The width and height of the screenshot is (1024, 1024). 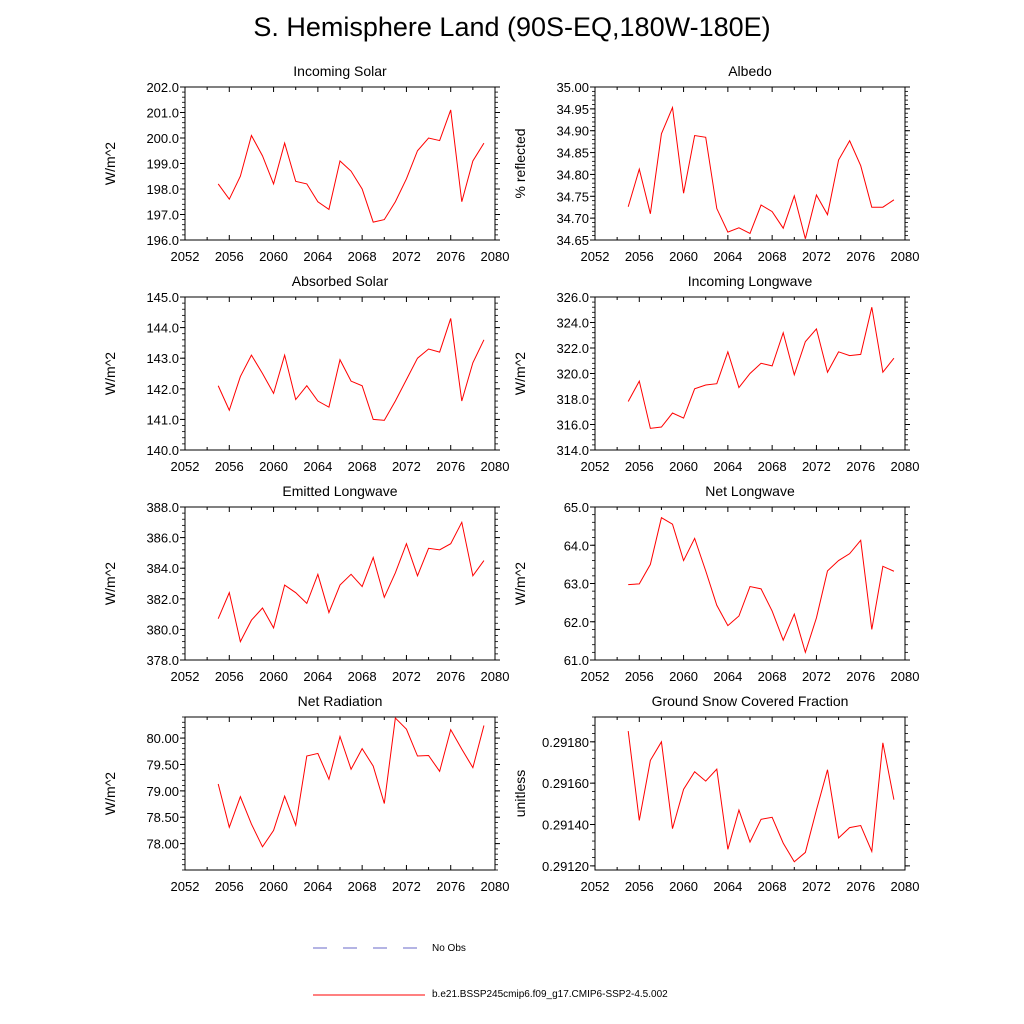 What do you see at coordinates (572, 425) in the screenshot?
I see `y-tick-label: 316.0` at bounding box center [572, 425].